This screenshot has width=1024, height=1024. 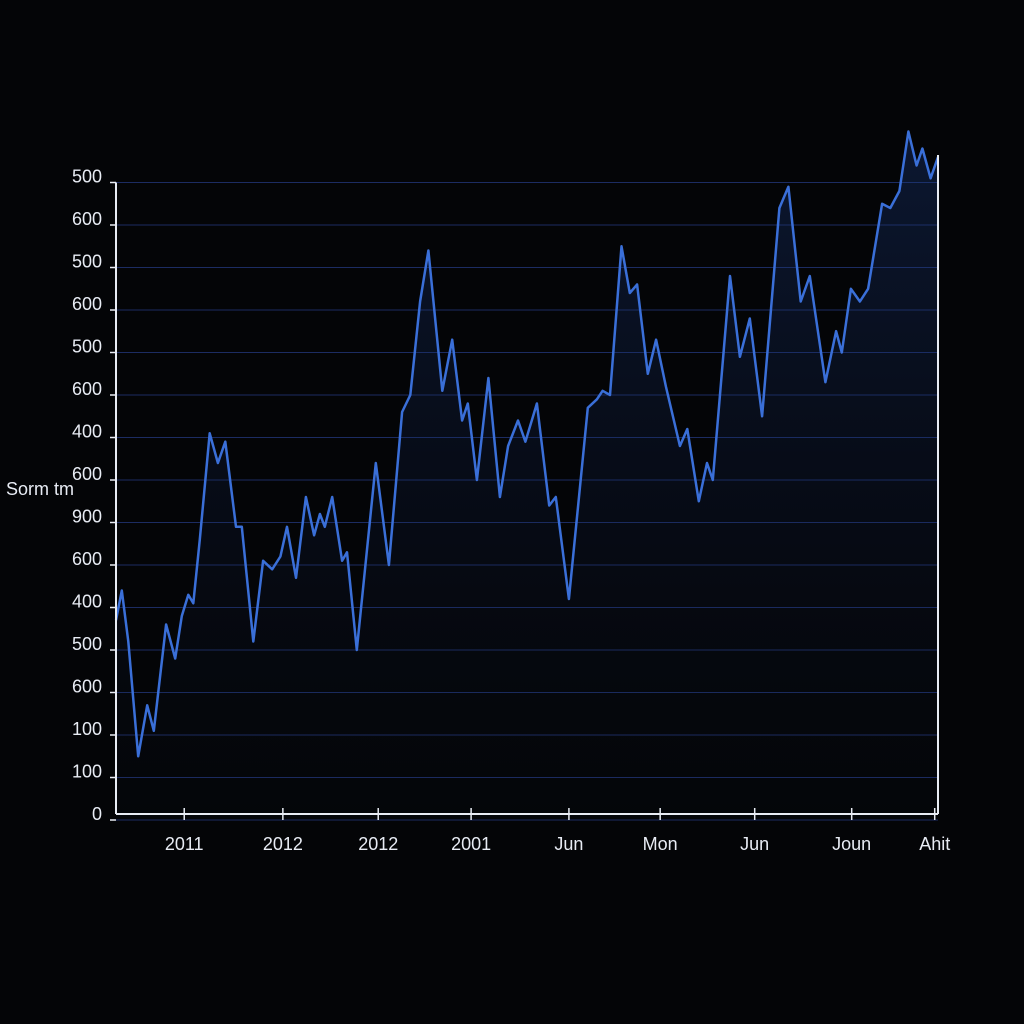 I want to click on x-tick-label: Ahit, so click(x=934, y=844).